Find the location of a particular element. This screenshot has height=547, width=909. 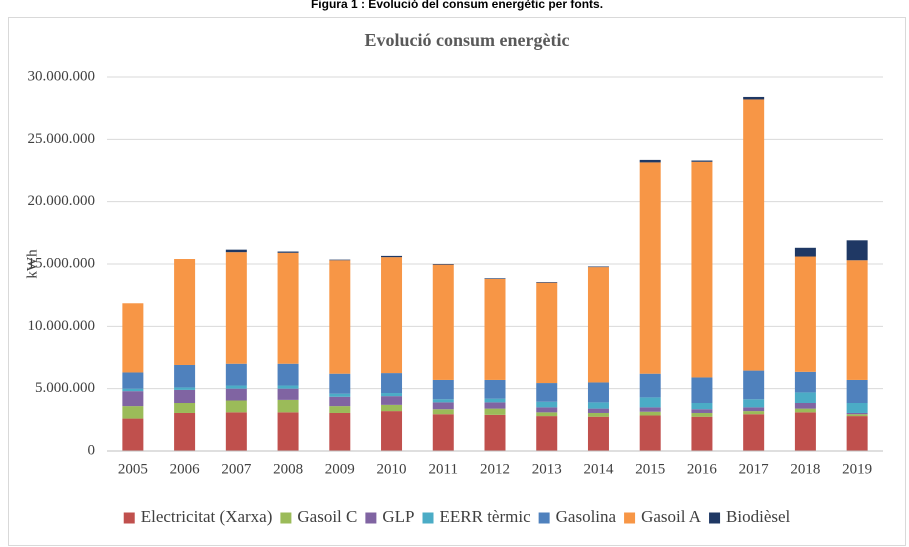

x-tick-label: 2019 is located at coordinates (857, 469).